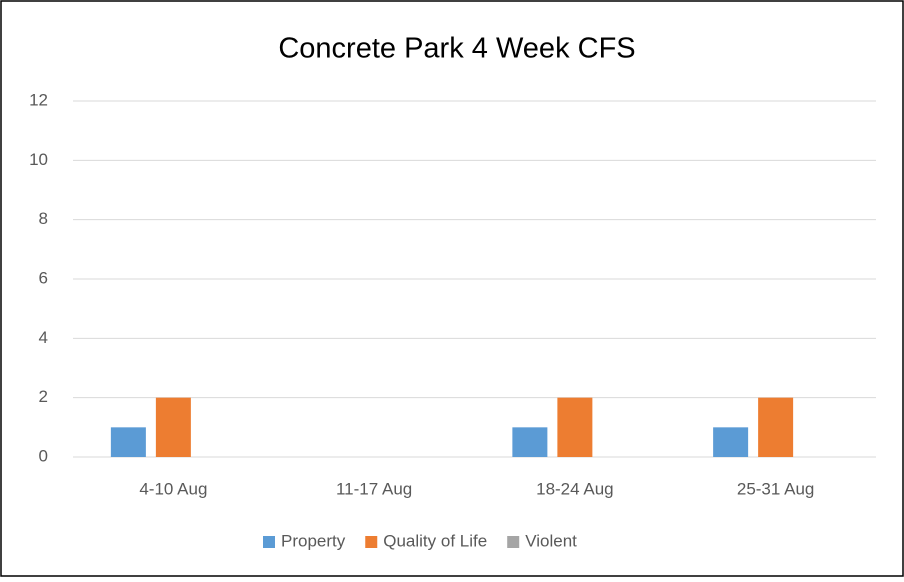 The height and width of the screenshot is (582, 904). I want to click on x-tick-label: 25-31 Aug, so click(776, 488).